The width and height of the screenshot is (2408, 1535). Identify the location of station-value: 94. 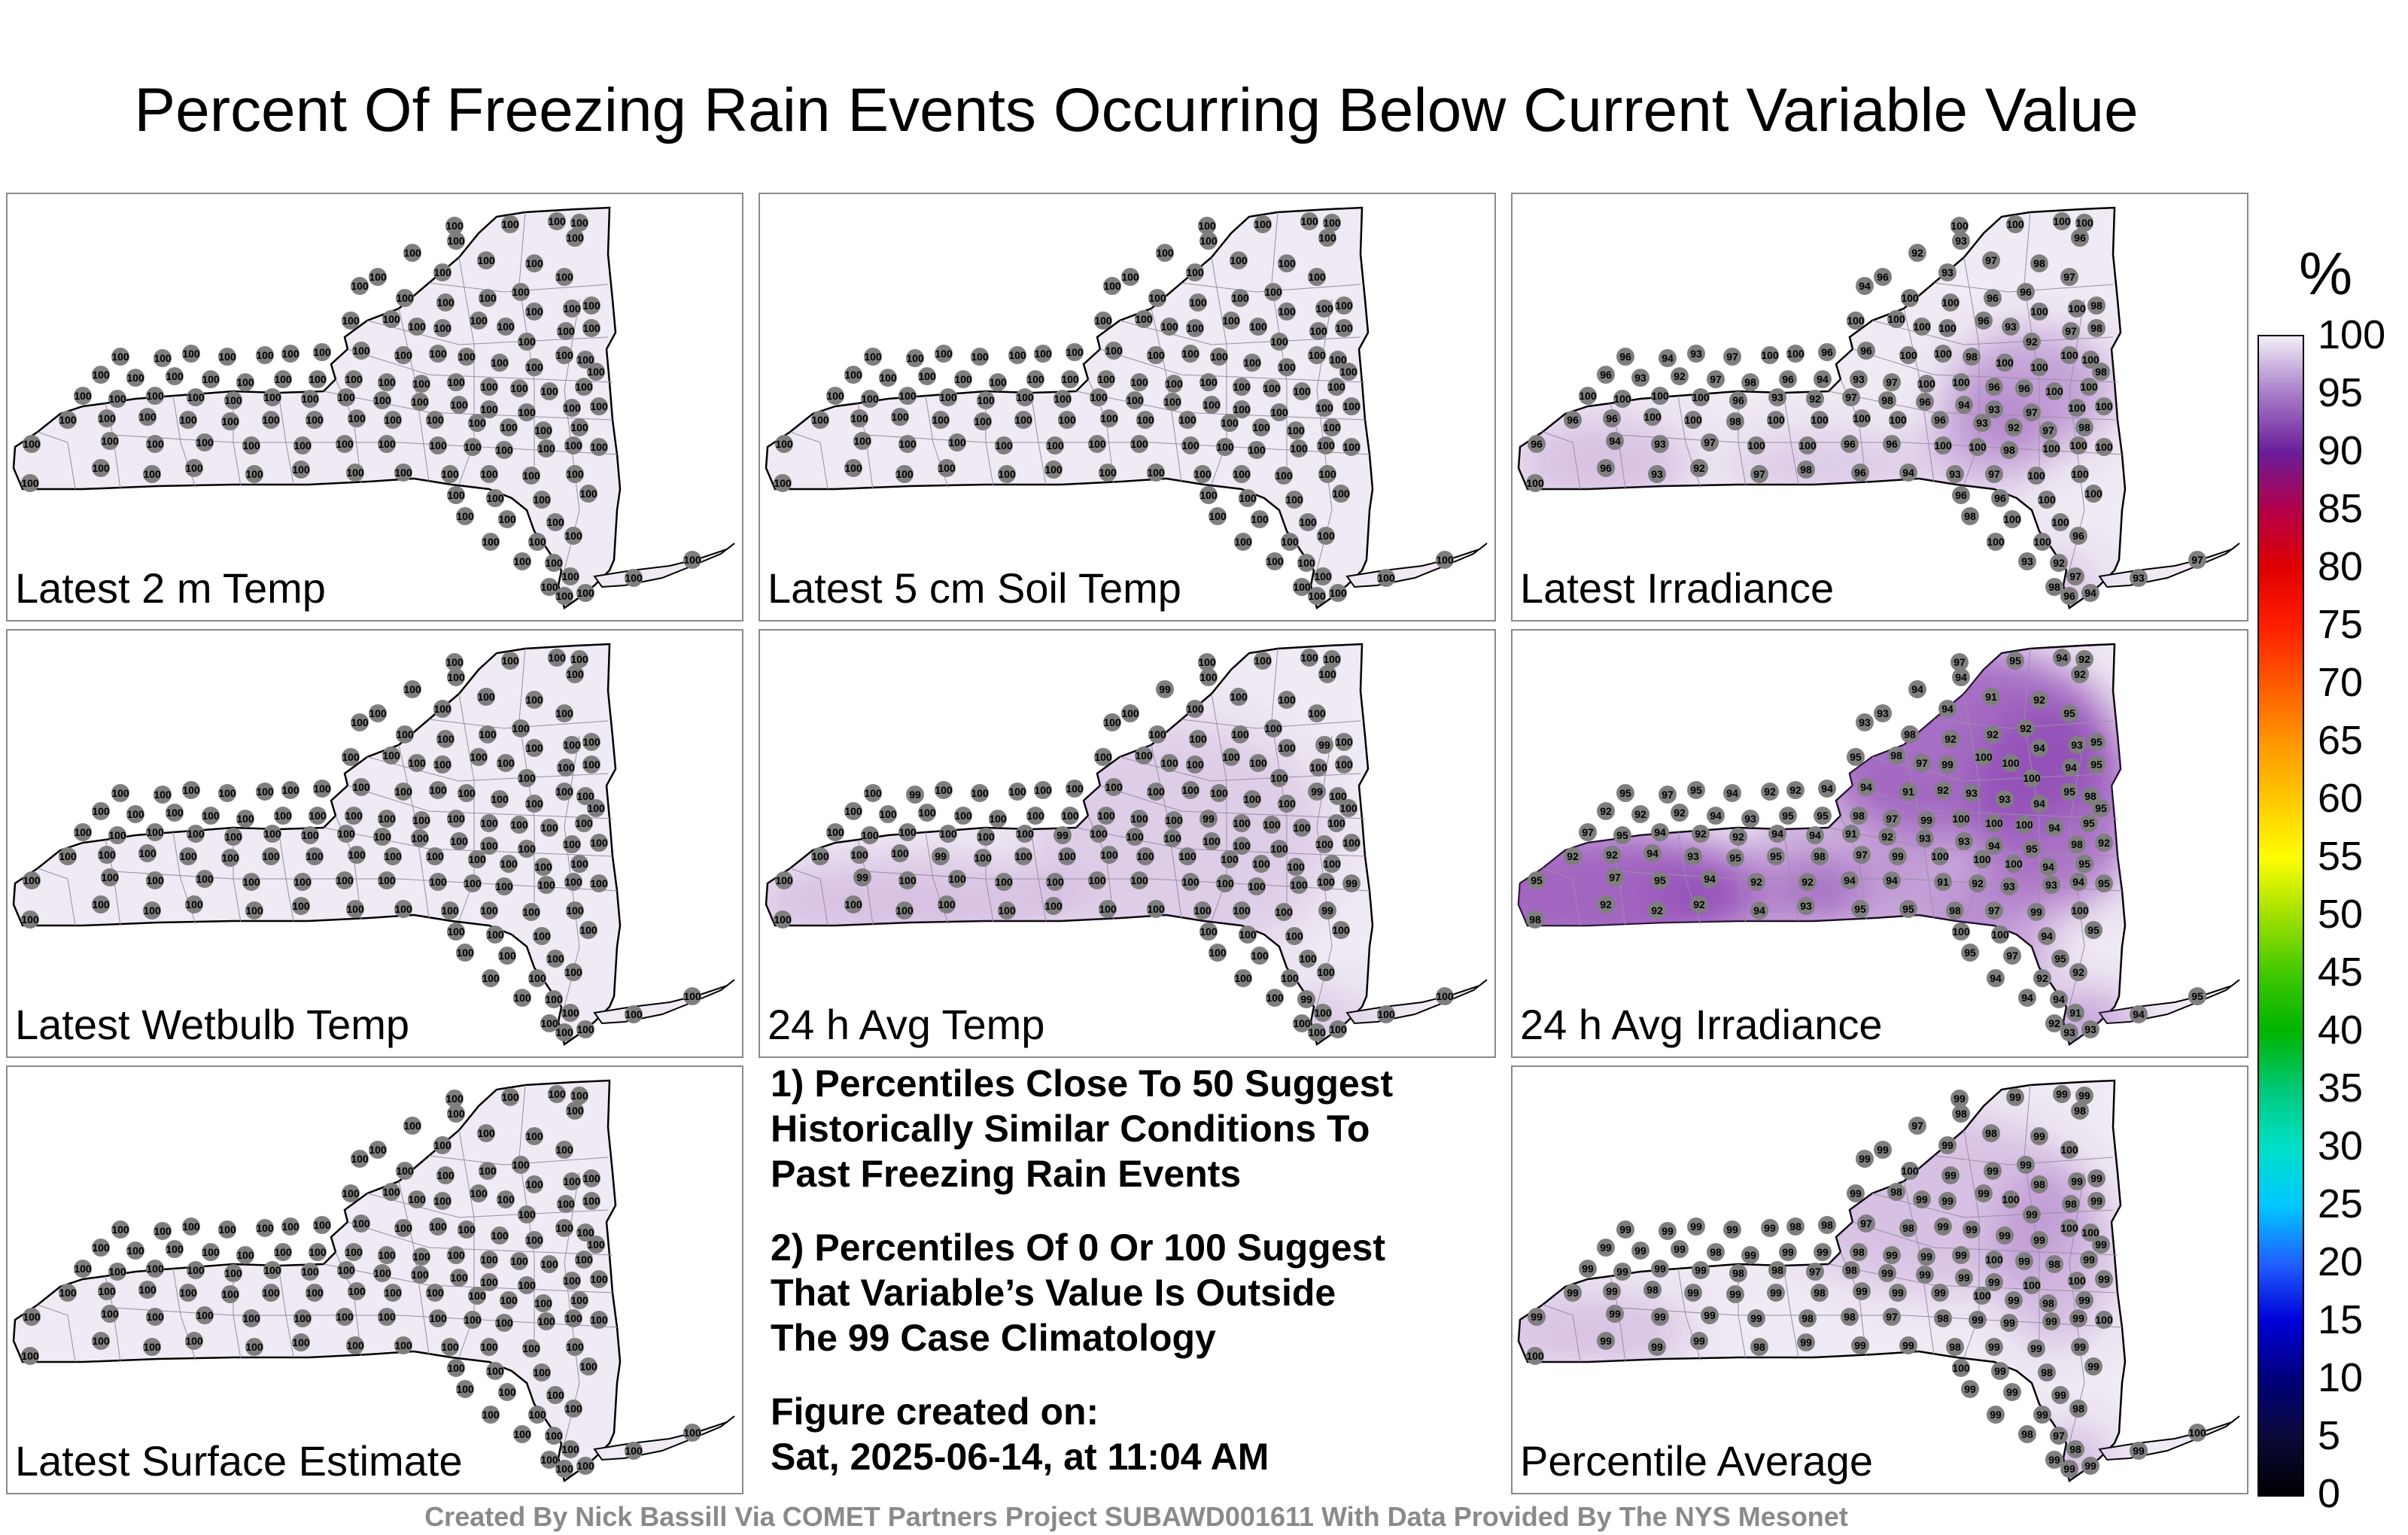
(2048, 867).